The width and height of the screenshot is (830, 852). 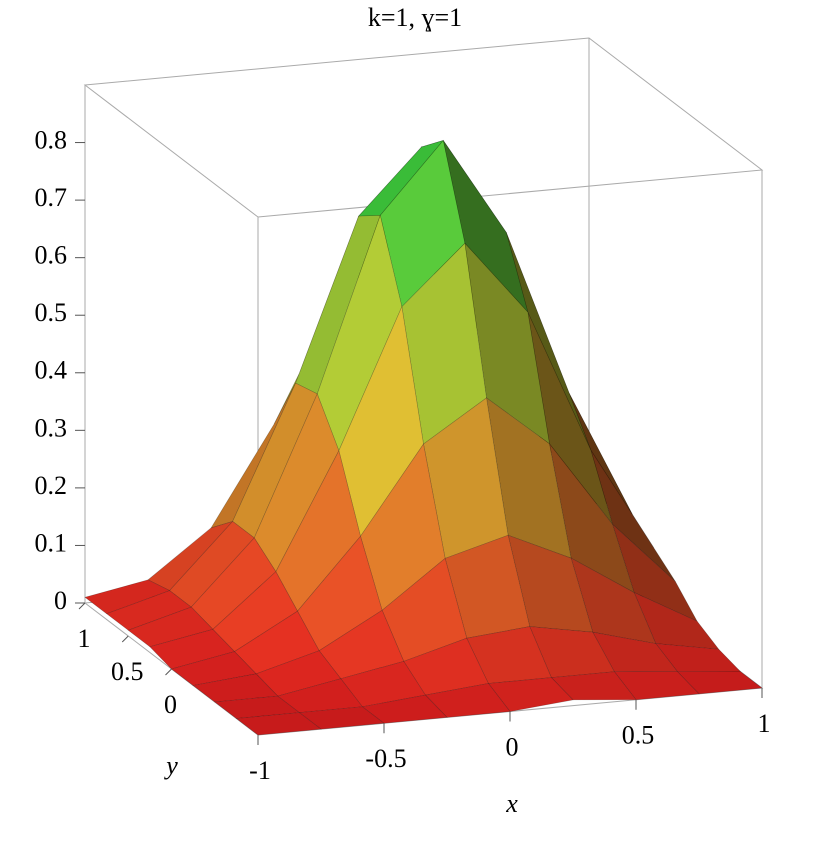 What do you see at coordinates (51, 255) in the screenshot?
I see `z-tick-label: 0.6` at bounding box center [51, 255].